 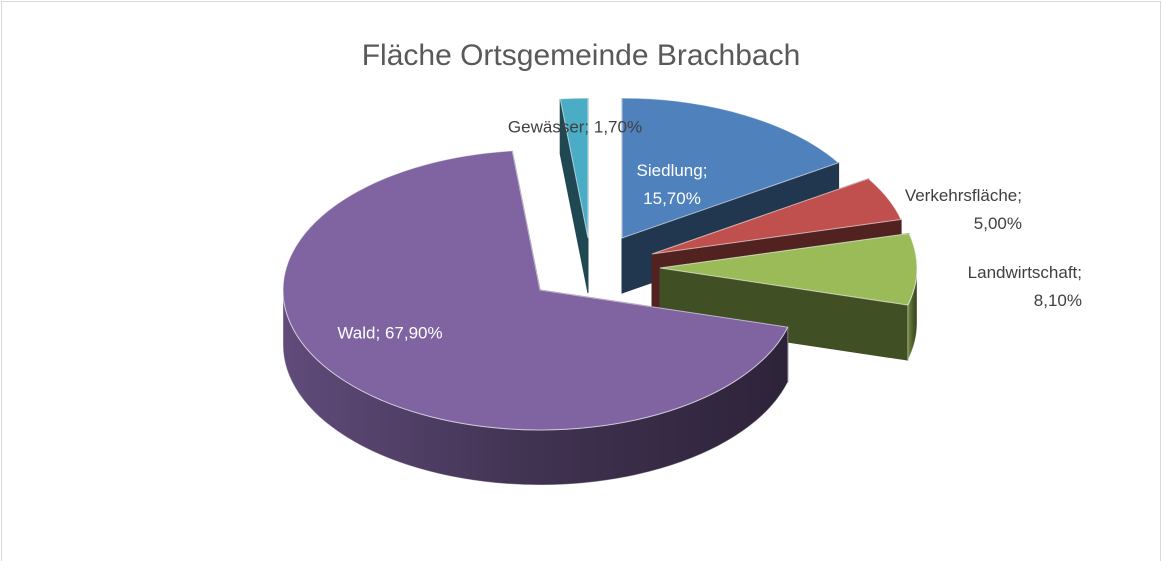 I want to click on data-label-line: 15,70%, so click(x=672, y=198).